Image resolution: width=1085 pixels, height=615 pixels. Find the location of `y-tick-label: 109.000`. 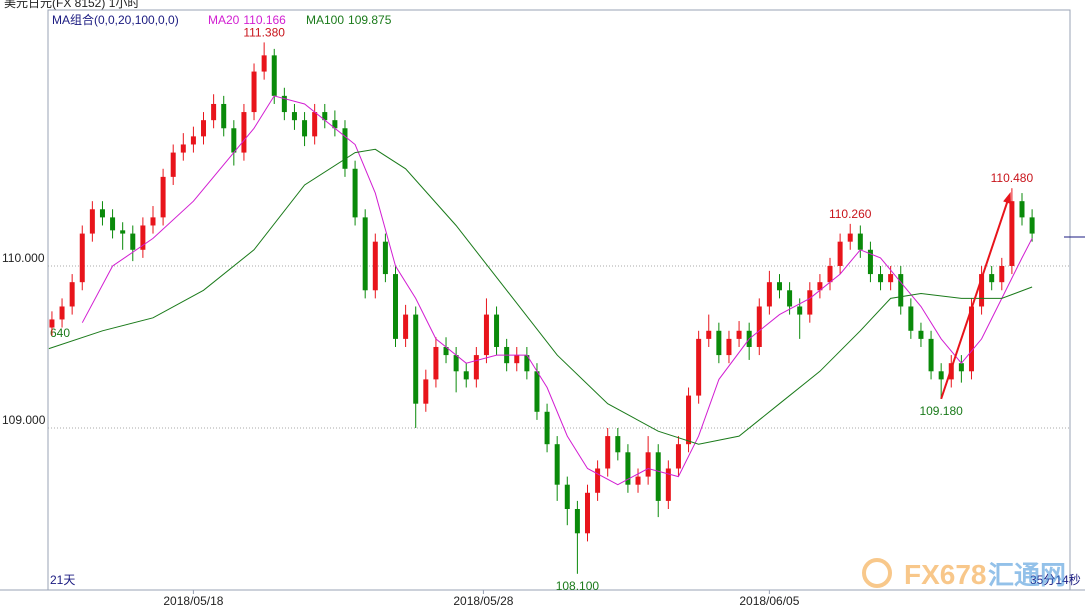

y-tick-label: 109.000 is located at coordinates (24, 420).